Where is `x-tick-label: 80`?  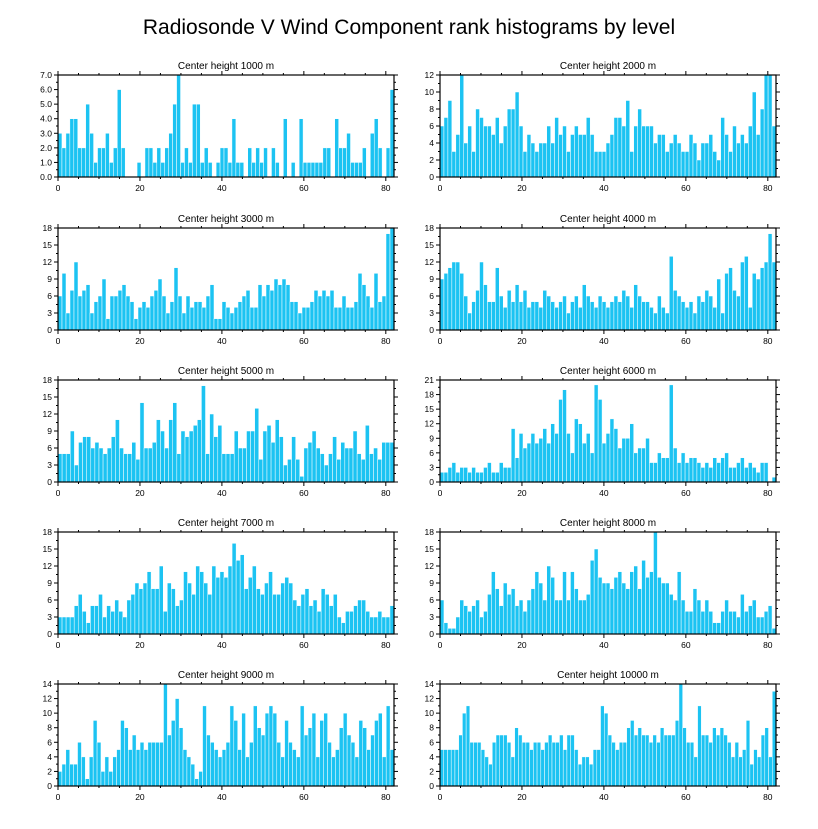
x-tick-label: 80 is located at coordinates (386, 797).